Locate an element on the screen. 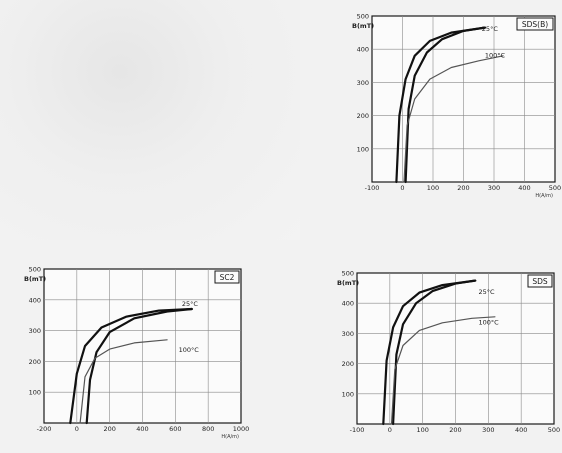  x-tick-label: 800 is located at coordinates (208, 429).